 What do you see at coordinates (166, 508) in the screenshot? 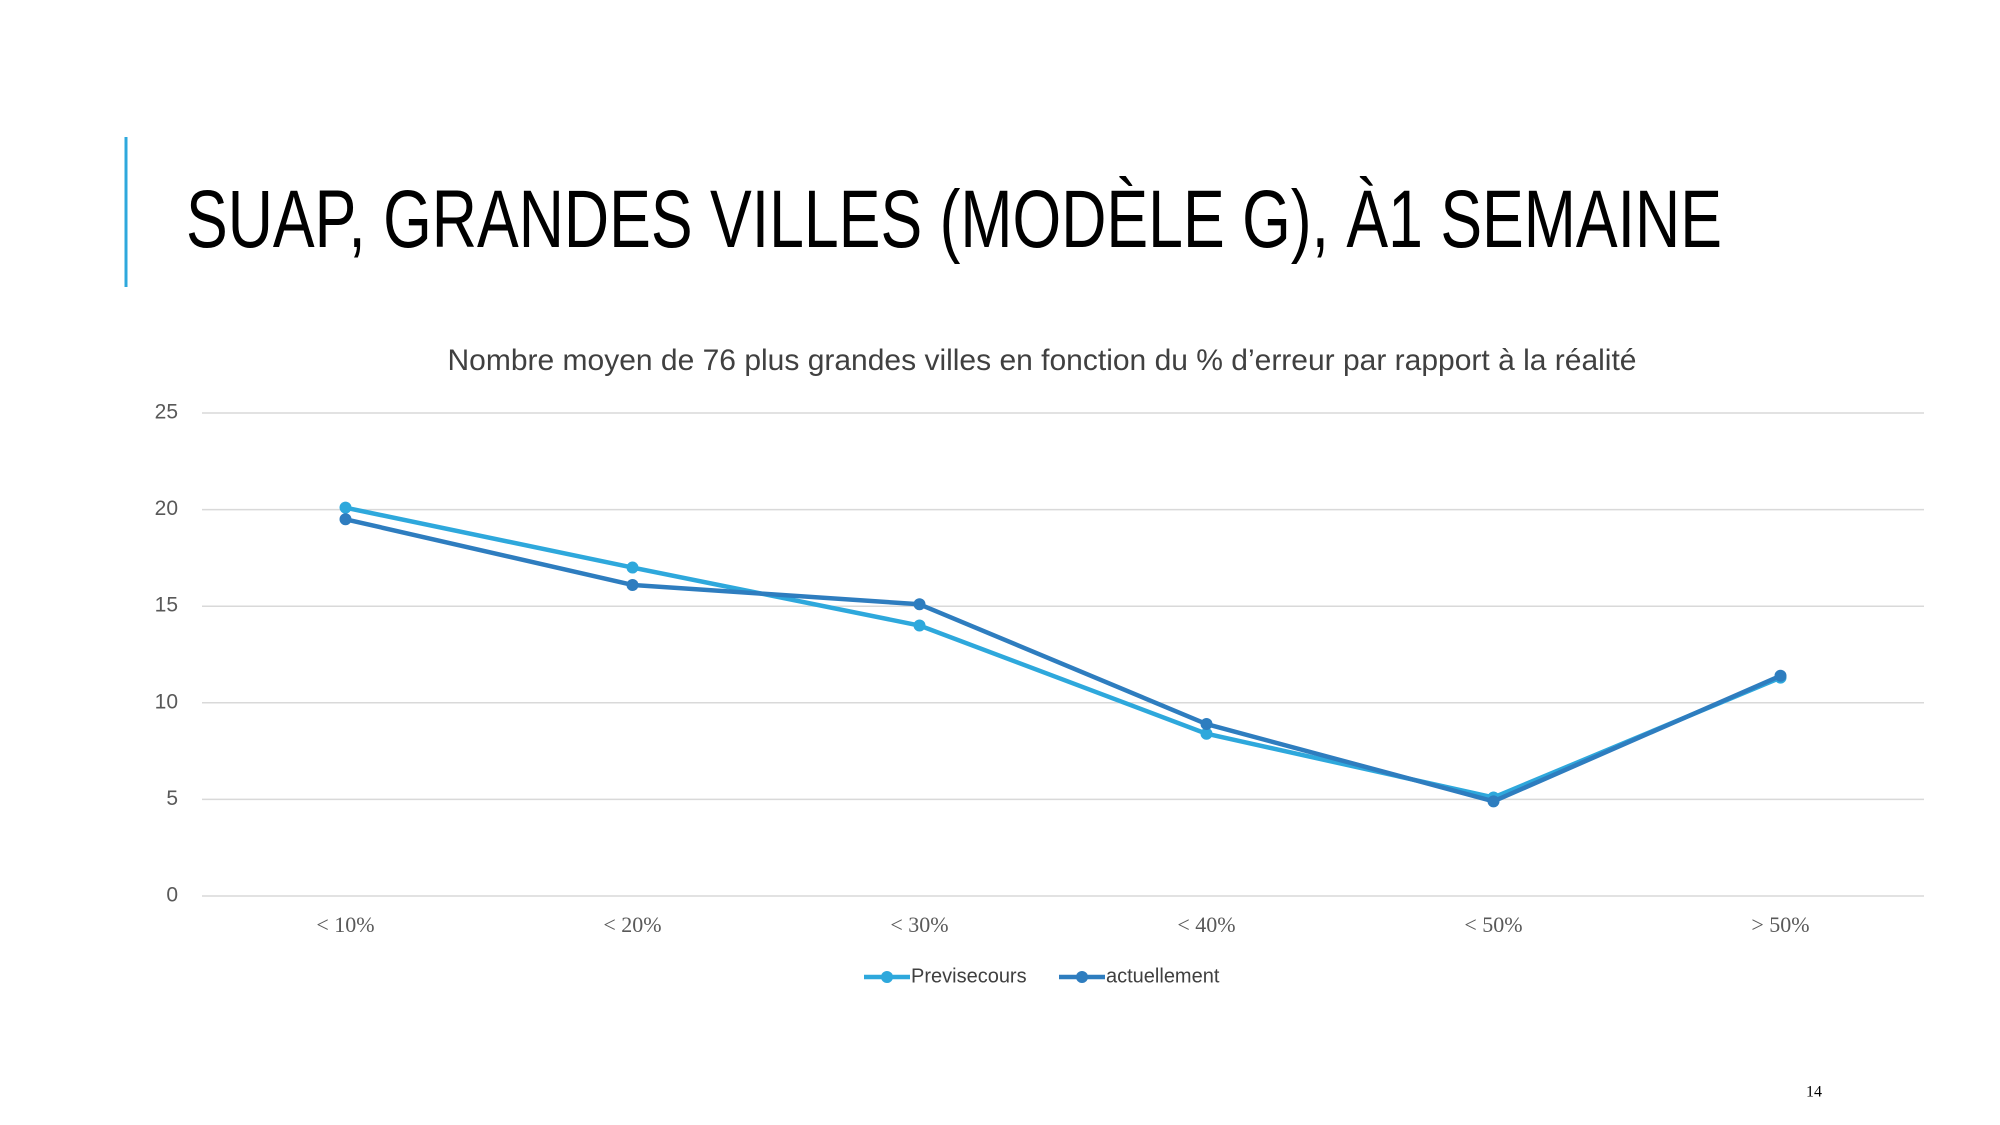
I see `y-tick-label: 20` at bounding box center [166, 508].